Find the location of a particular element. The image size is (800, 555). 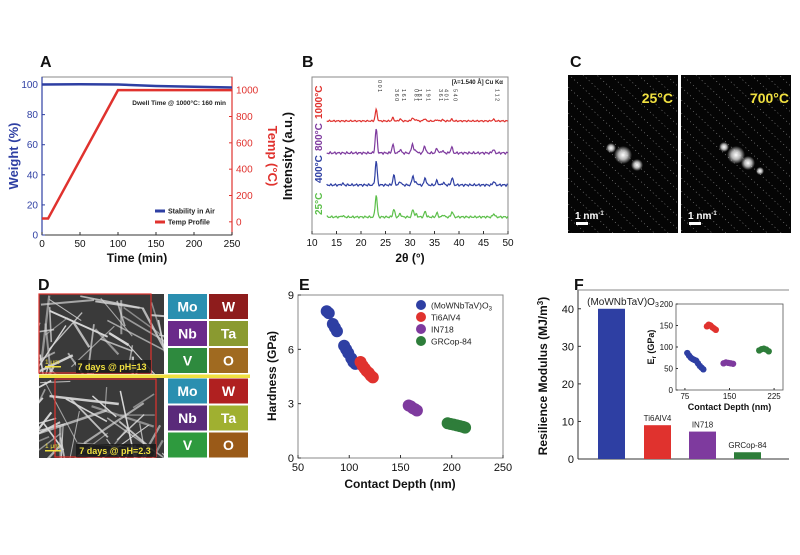

x-tick-label: 200 is located at coordinates (452, 468).